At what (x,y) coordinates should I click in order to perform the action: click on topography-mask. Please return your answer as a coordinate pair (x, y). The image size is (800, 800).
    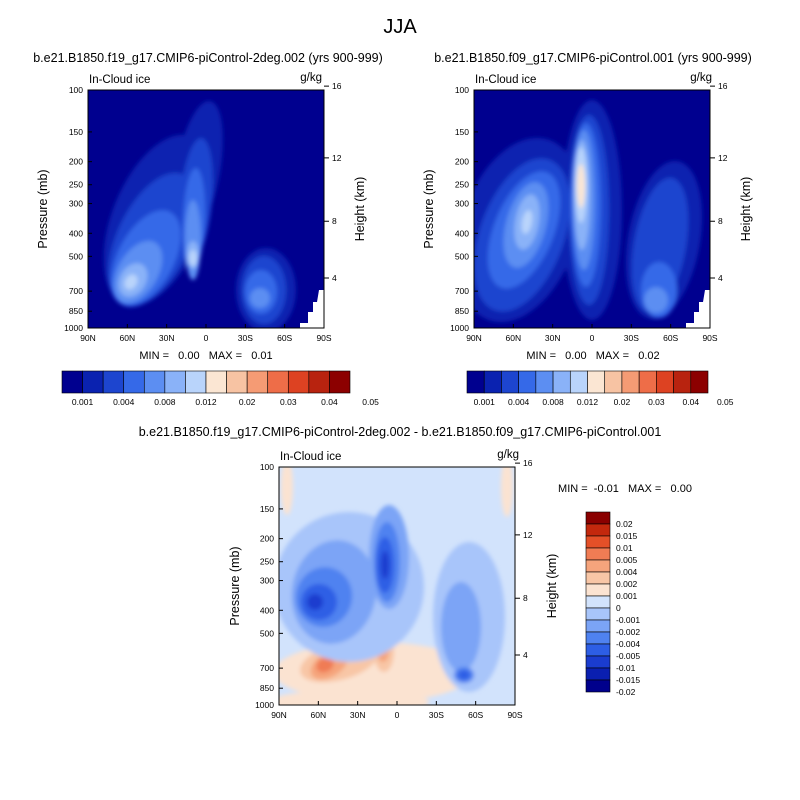
    Looking at the image, I should click on (698, 309).